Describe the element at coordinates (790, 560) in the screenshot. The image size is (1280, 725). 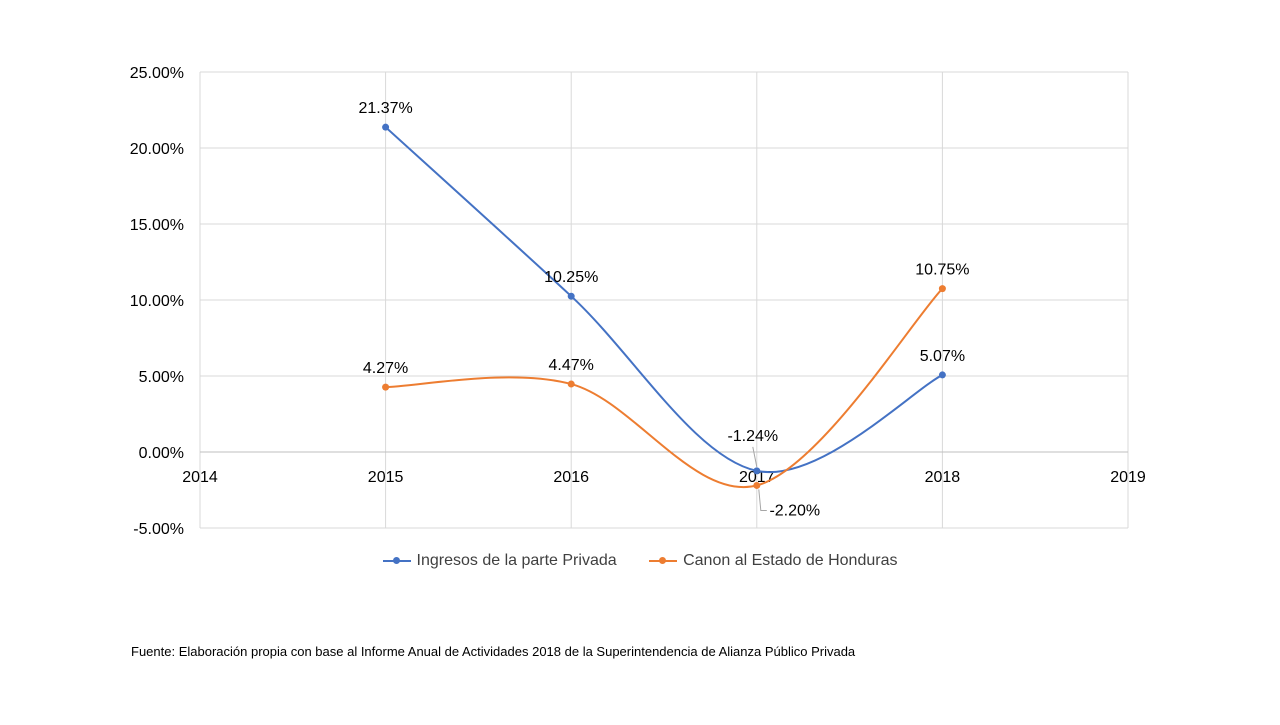
I see `legend-label-canon: Canon al Estado de Honduras` at that location.